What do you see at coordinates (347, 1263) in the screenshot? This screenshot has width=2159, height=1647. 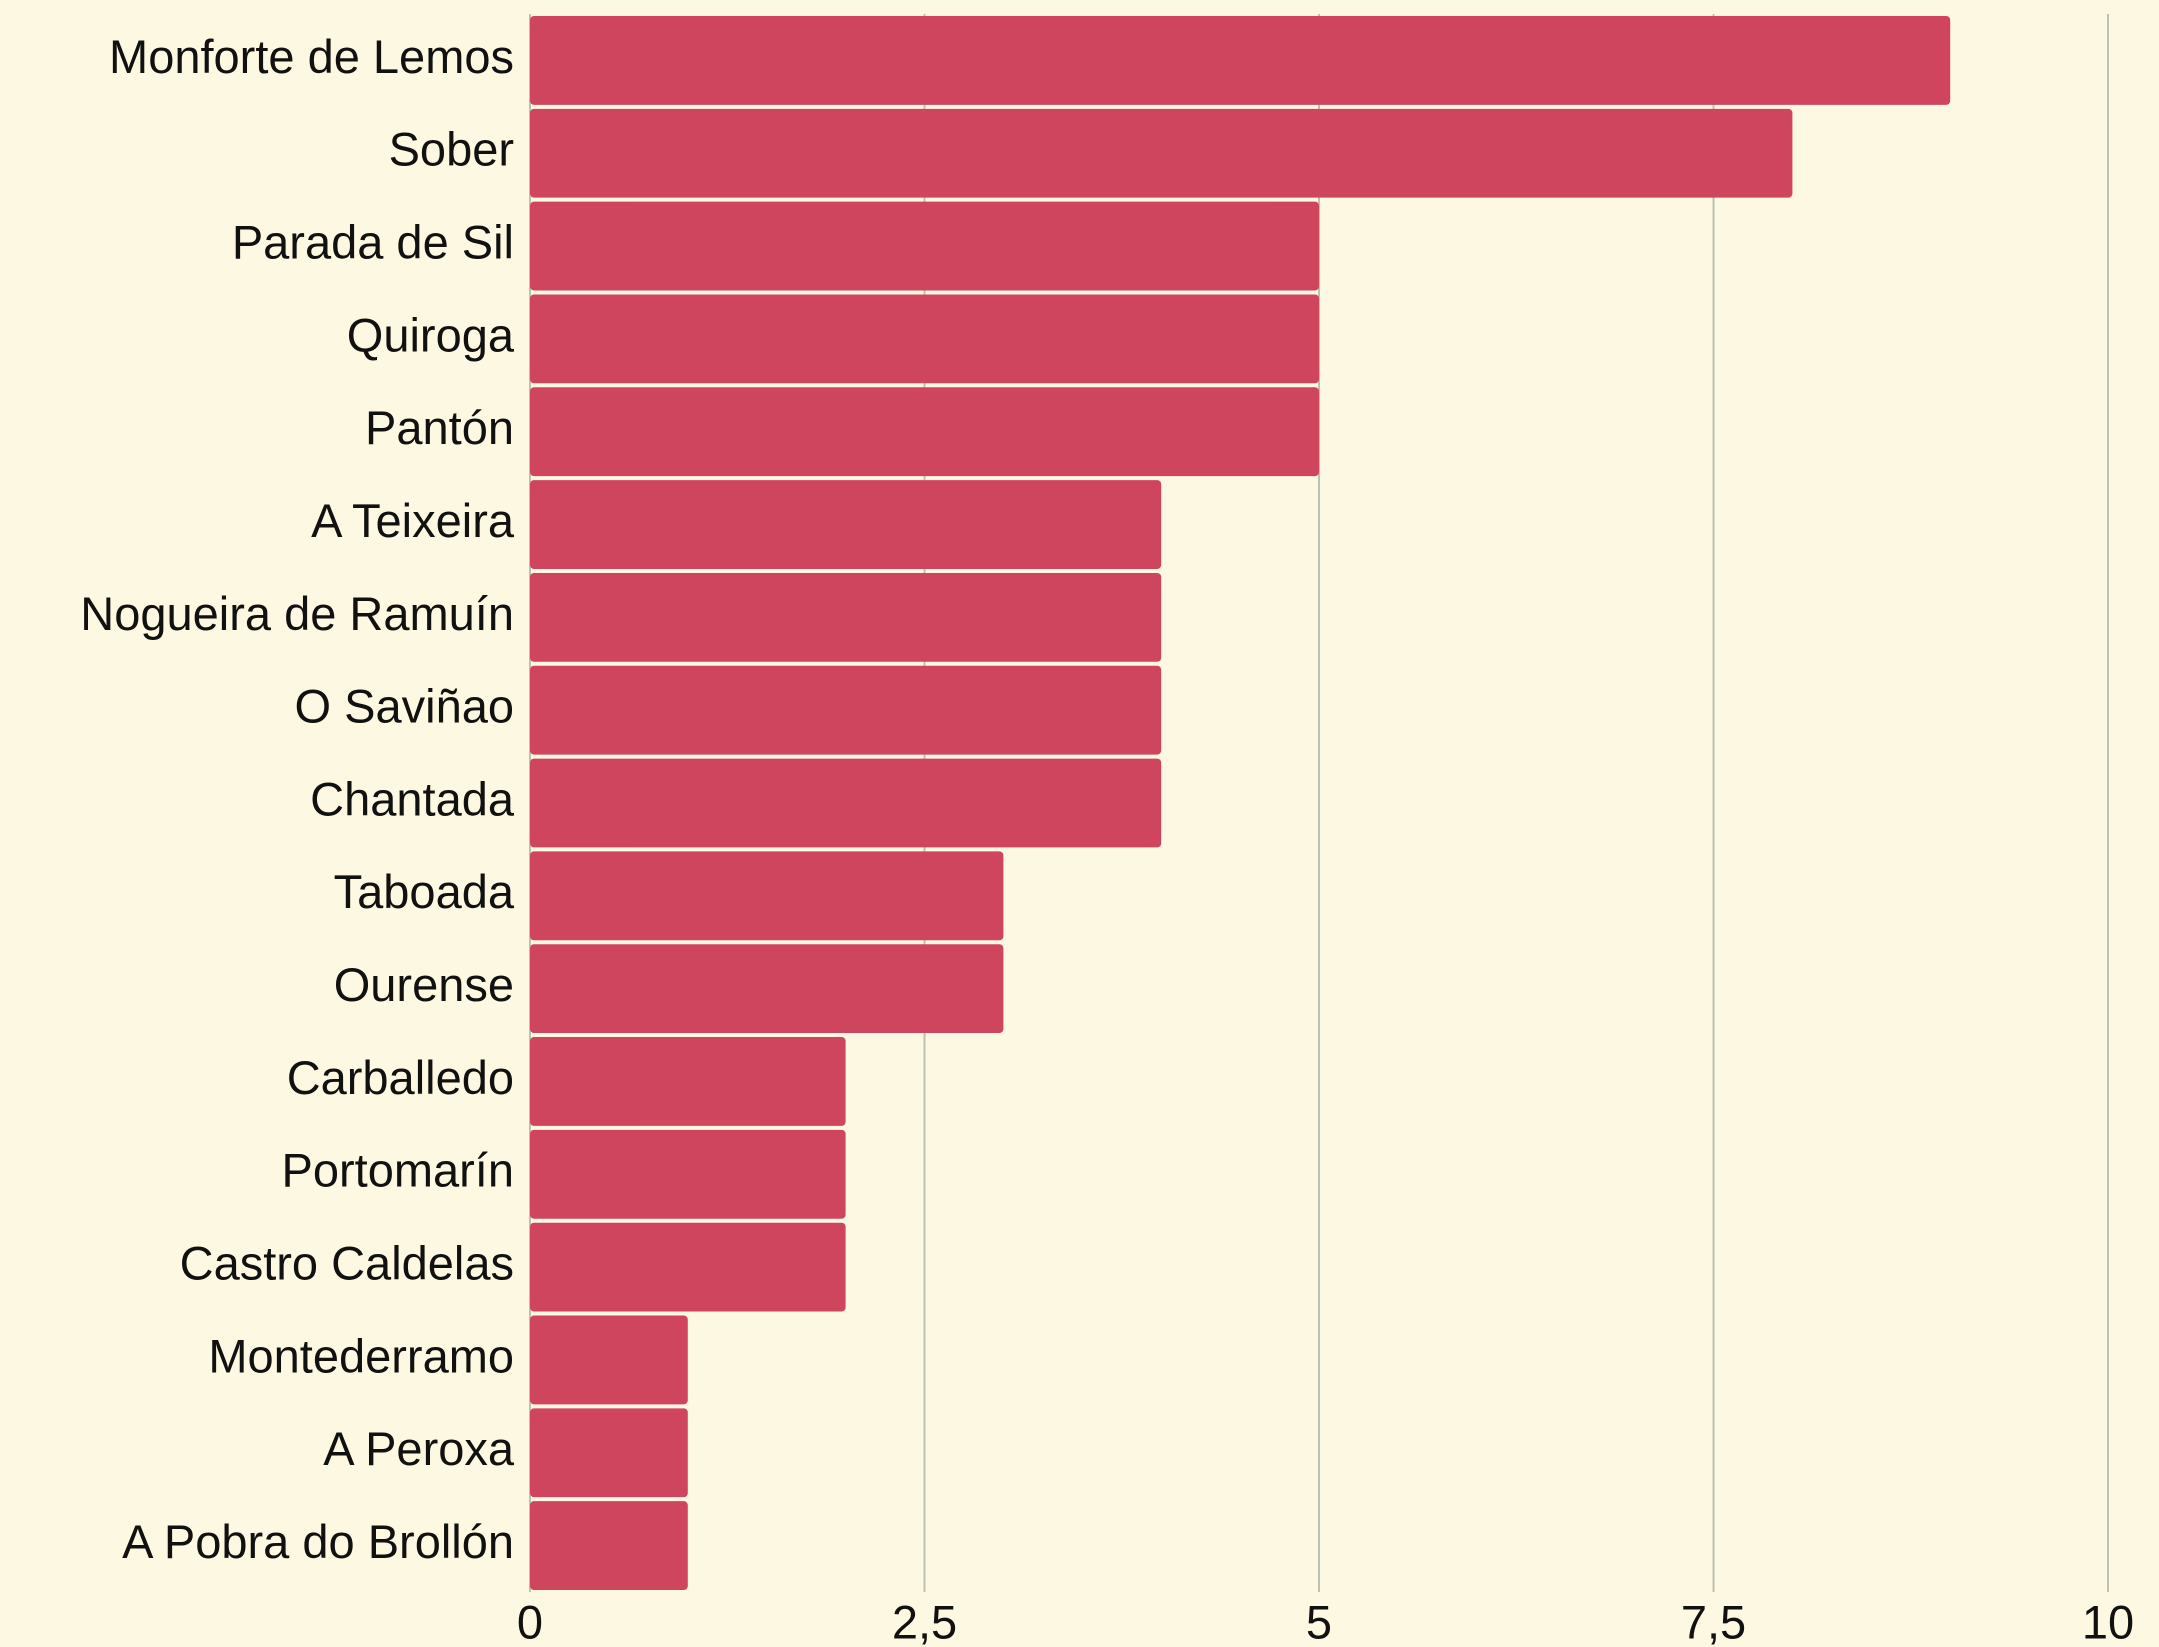 I see `y-tick-label: Castro Caldelas` at bounding box center [347, 1263].